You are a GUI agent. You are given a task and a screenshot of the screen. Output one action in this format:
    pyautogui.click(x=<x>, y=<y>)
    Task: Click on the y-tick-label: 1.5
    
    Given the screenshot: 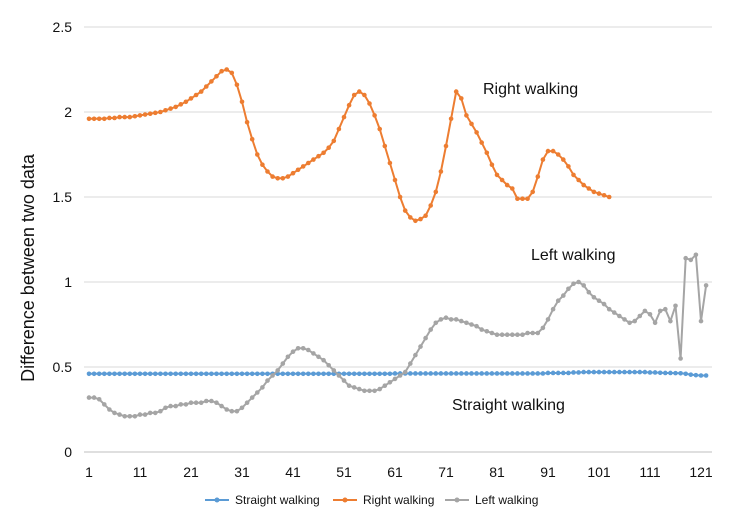 What is the action you would take?
    pyautogui.click(x=63, y=197)
    